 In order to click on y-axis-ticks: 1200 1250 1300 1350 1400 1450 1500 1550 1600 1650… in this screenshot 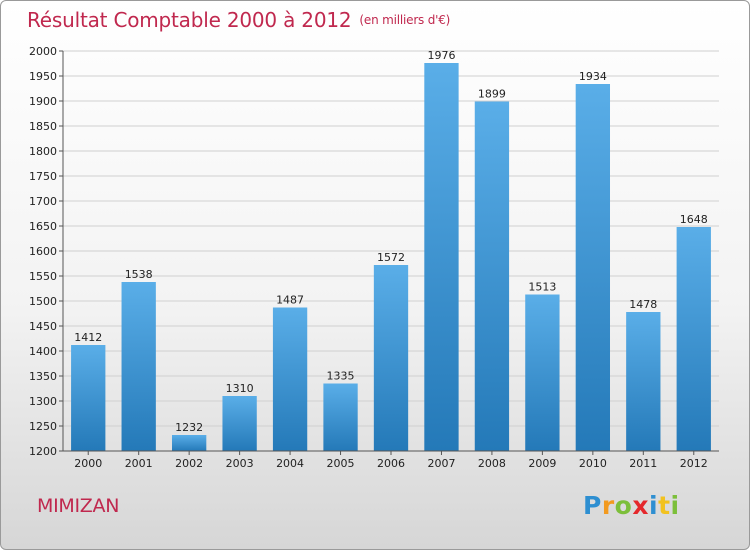, I will do `click(46, 251)`.